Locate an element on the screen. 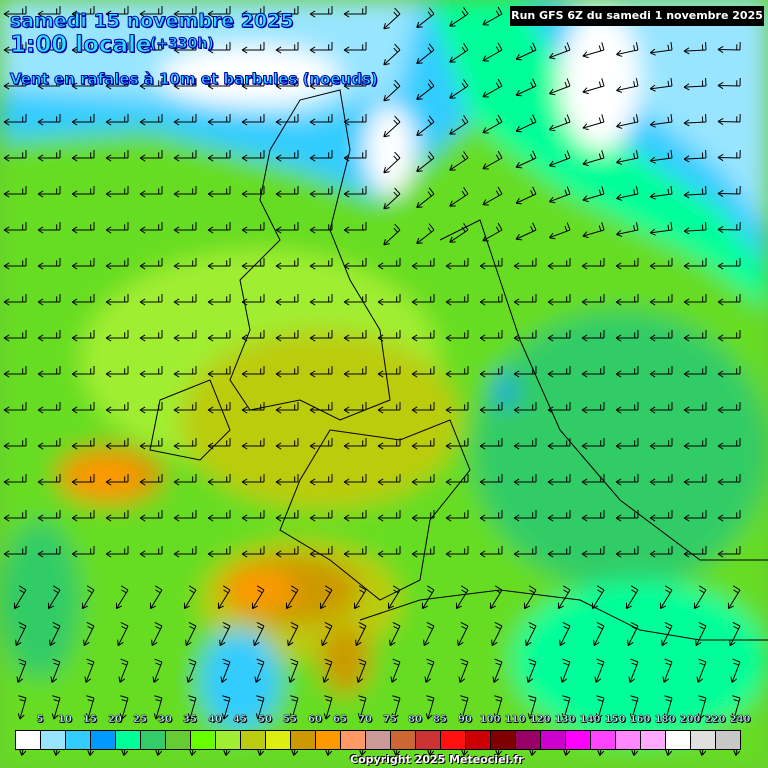  forecast-time: 1:00 locale is located at coordinates (81, 45).